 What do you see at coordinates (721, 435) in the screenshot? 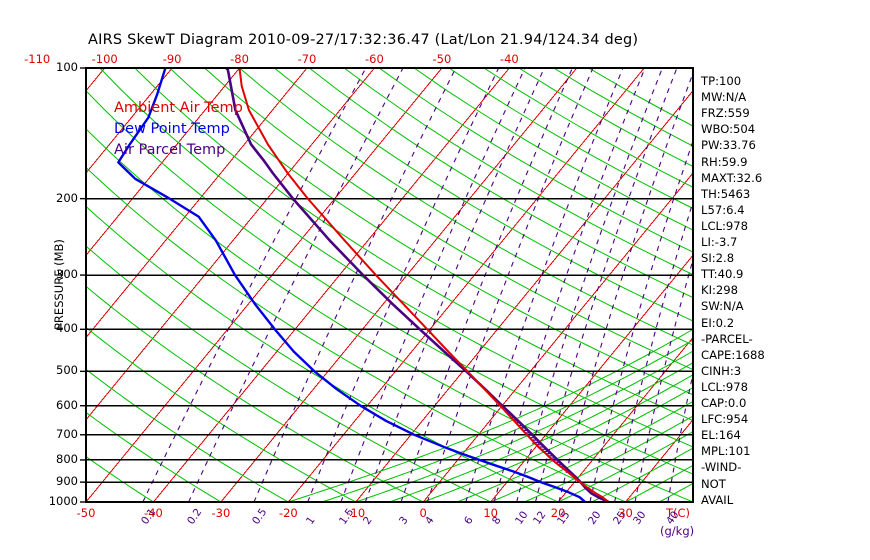
I see `index-el164-22: EL:164` at bounding box center [721, 435].